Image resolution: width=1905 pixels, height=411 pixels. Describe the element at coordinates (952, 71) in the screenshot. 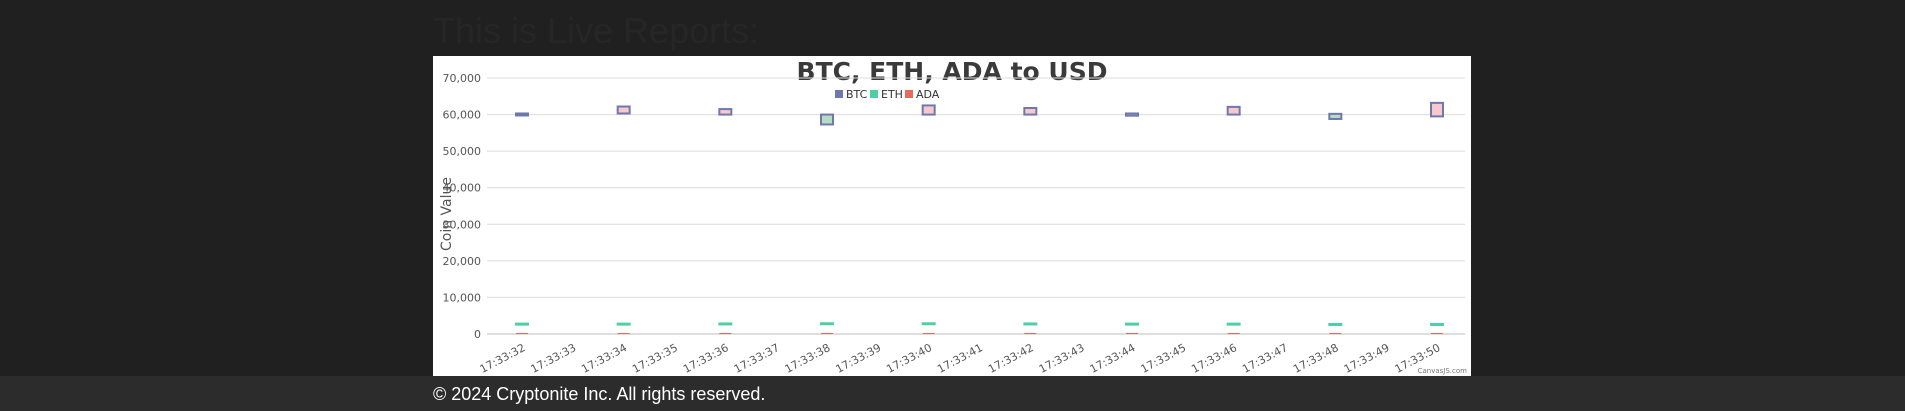

I see `chart-title: BTC, ETH, ADA to USD` at that location.